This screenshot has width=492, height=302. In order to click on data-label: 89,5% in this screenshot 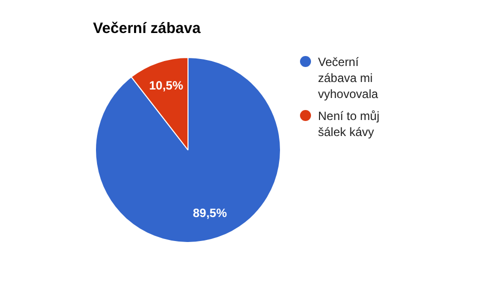, I will do `click(210, 213)`.